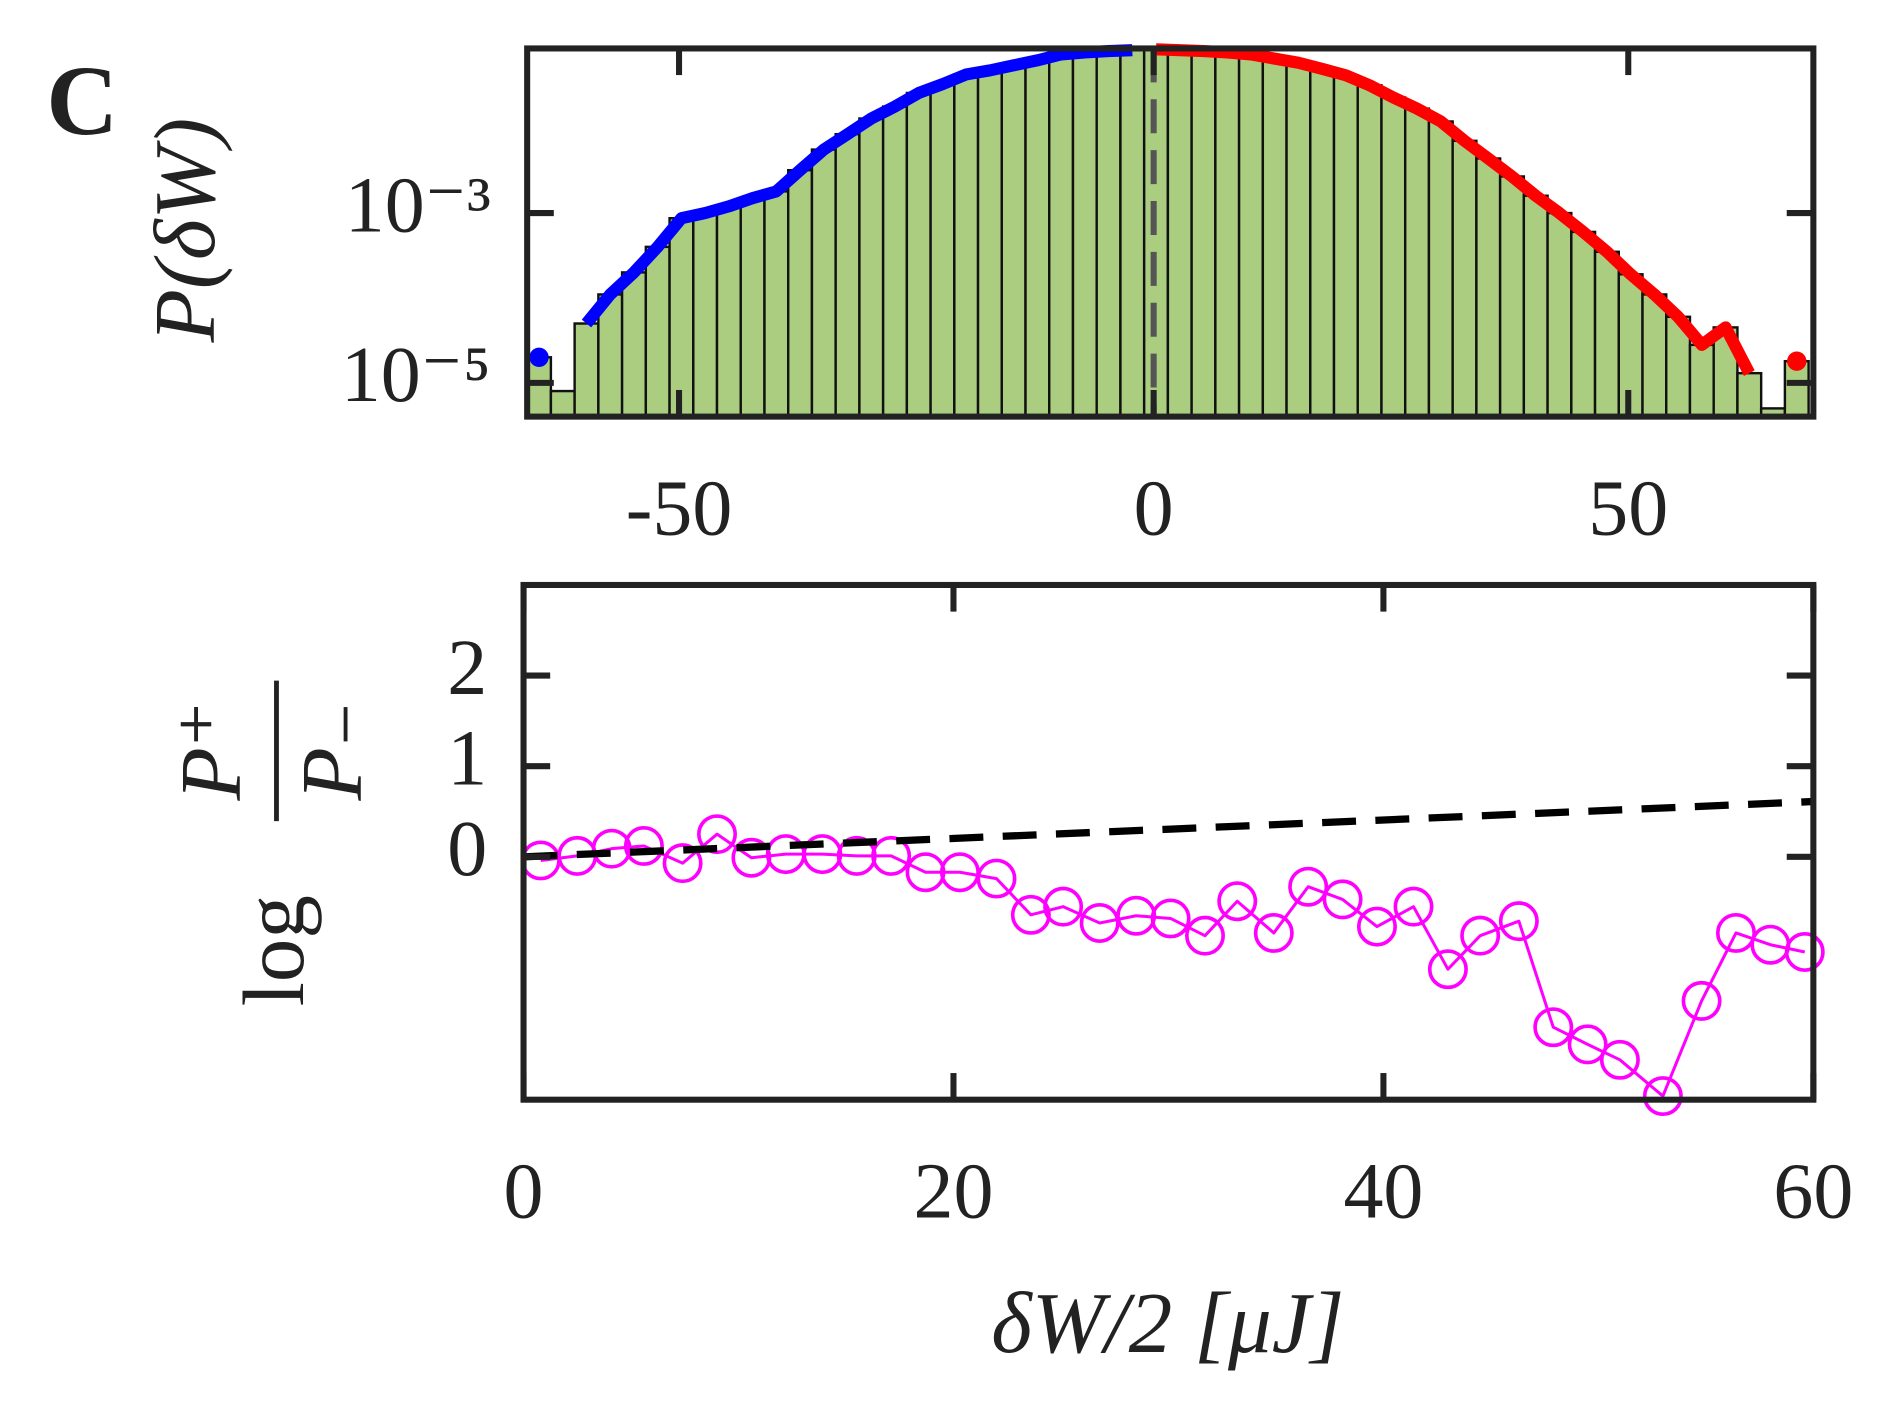 This screenshot has width=1890, height=1417. I want to click on x-tick-label: 40, so click(1383, 1191).